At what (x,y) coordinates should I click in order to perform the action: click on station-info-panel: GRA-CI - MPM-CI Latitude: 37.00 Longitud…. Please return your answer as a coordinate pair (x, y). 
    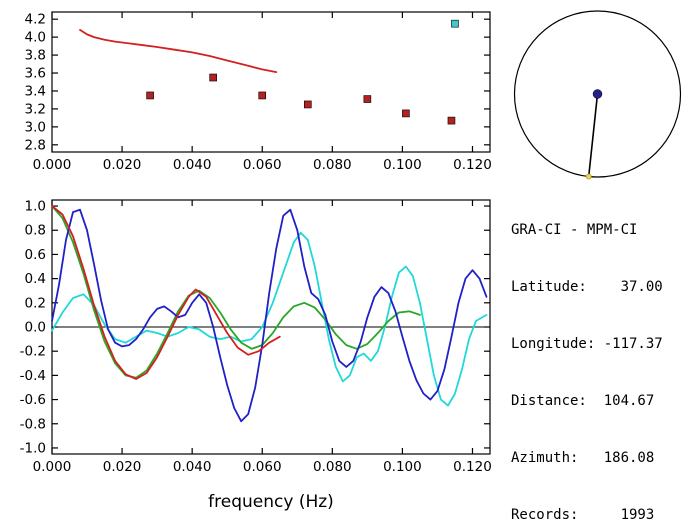
    Looking at the image, I should click on (587, 351).